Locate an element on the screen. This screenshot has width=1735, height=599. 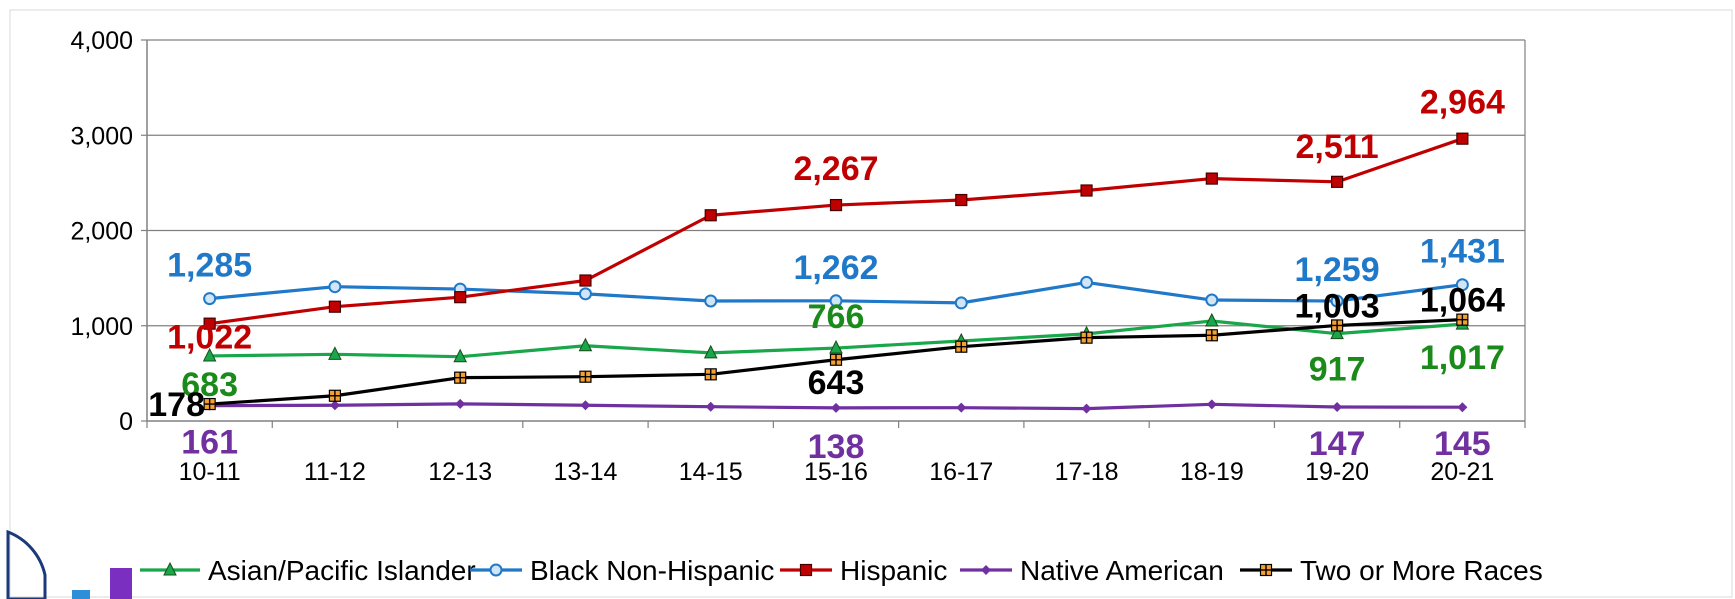
y-tick-label: 4,000 is located at coordinates (101, 41).